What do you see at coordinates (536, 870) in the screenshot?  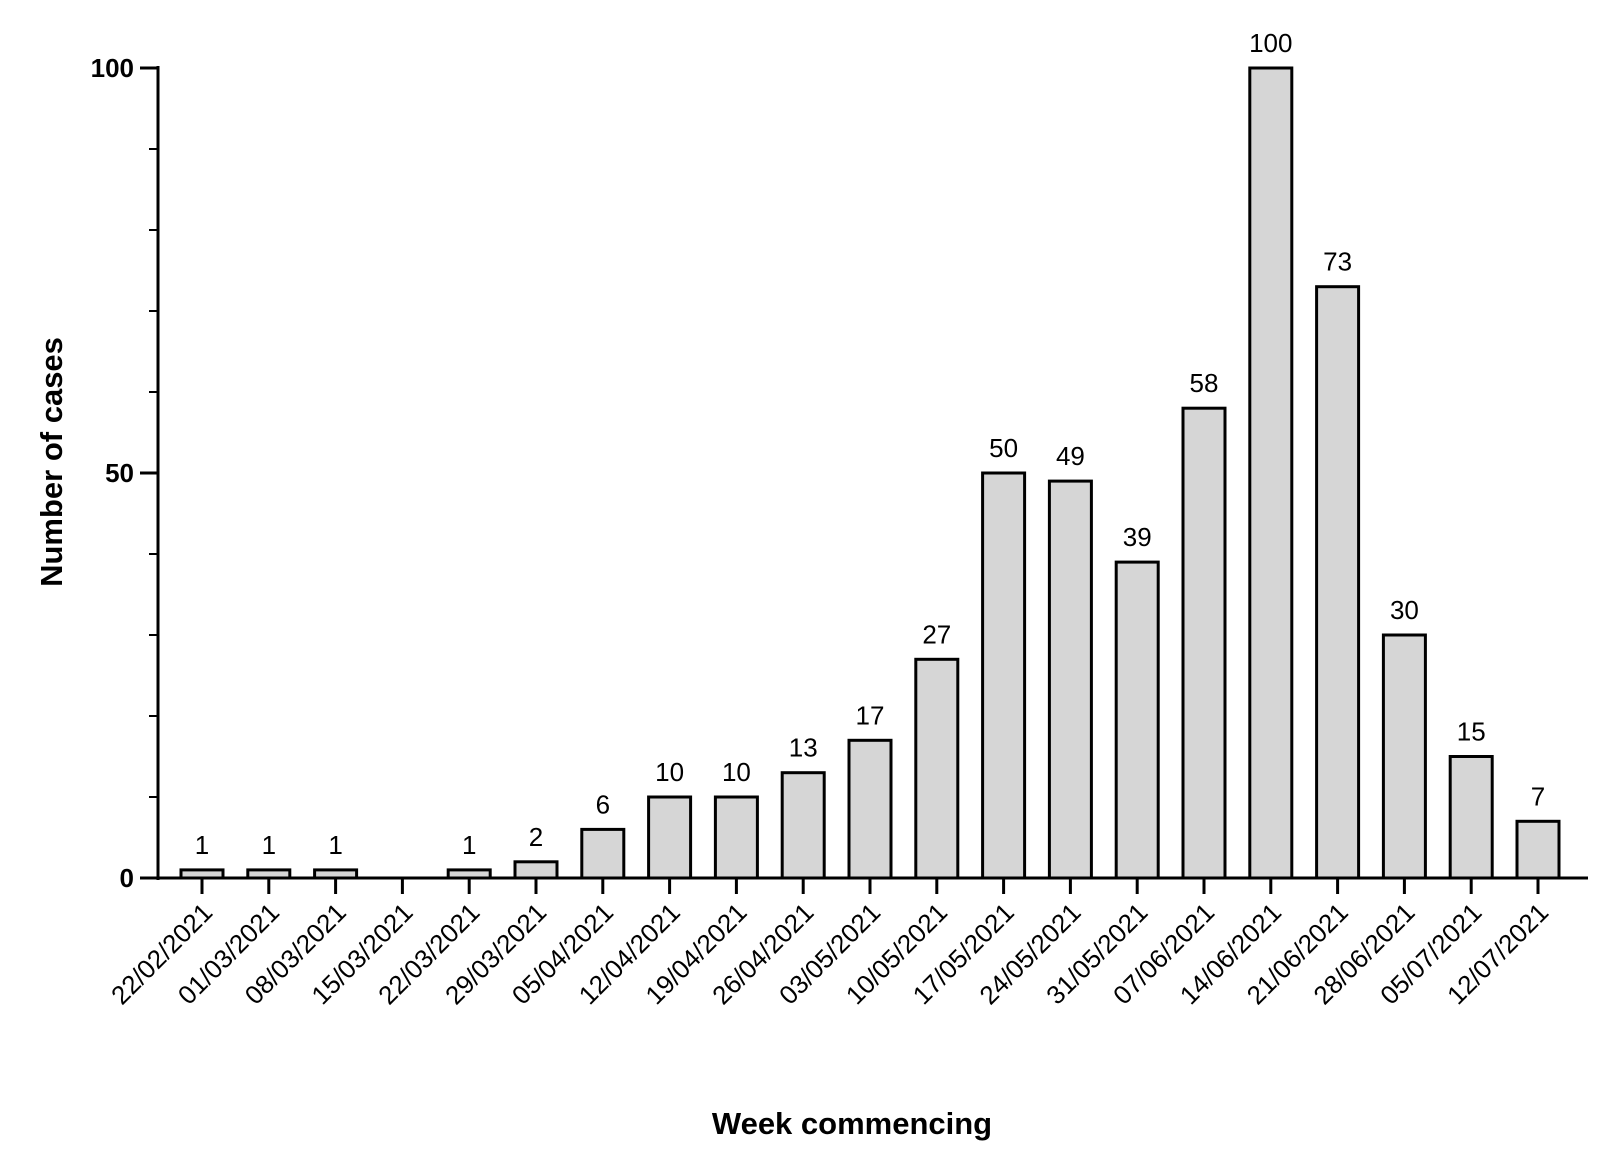 I see `bar-29/03/2021` at bounding box center [536, 870].